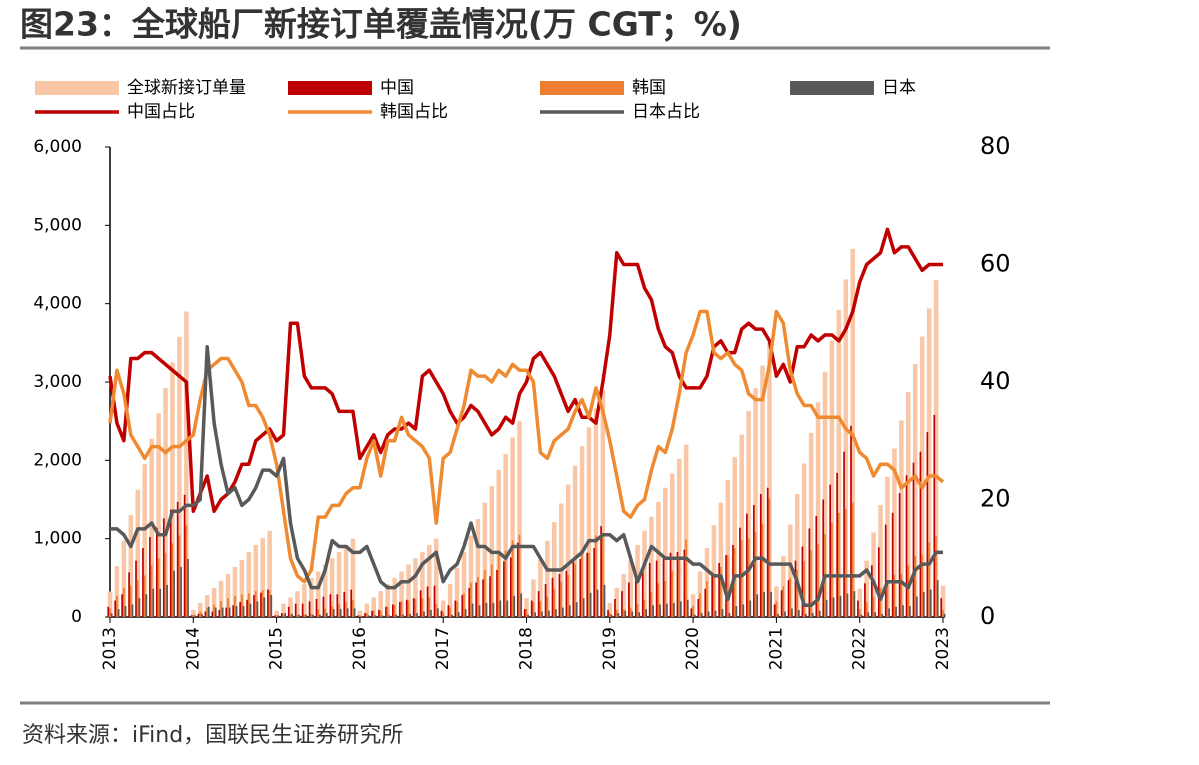 Image resolution: width=1199 pixels, height=765 pixels. What do you see at coordinates (76, 617) in the screenshot?
I see `y-tick-label: 0` at bounding box center [76, 617].